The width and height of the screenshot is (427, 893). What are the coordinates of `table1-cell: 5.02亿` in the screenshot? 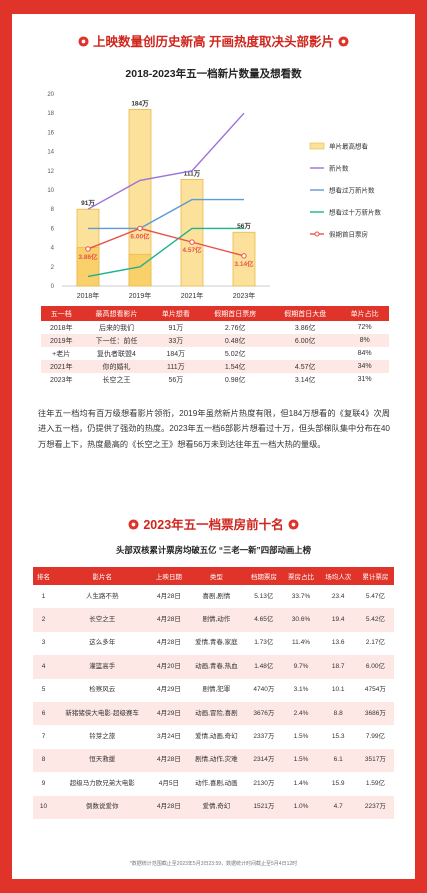 It's located at (235, 354).